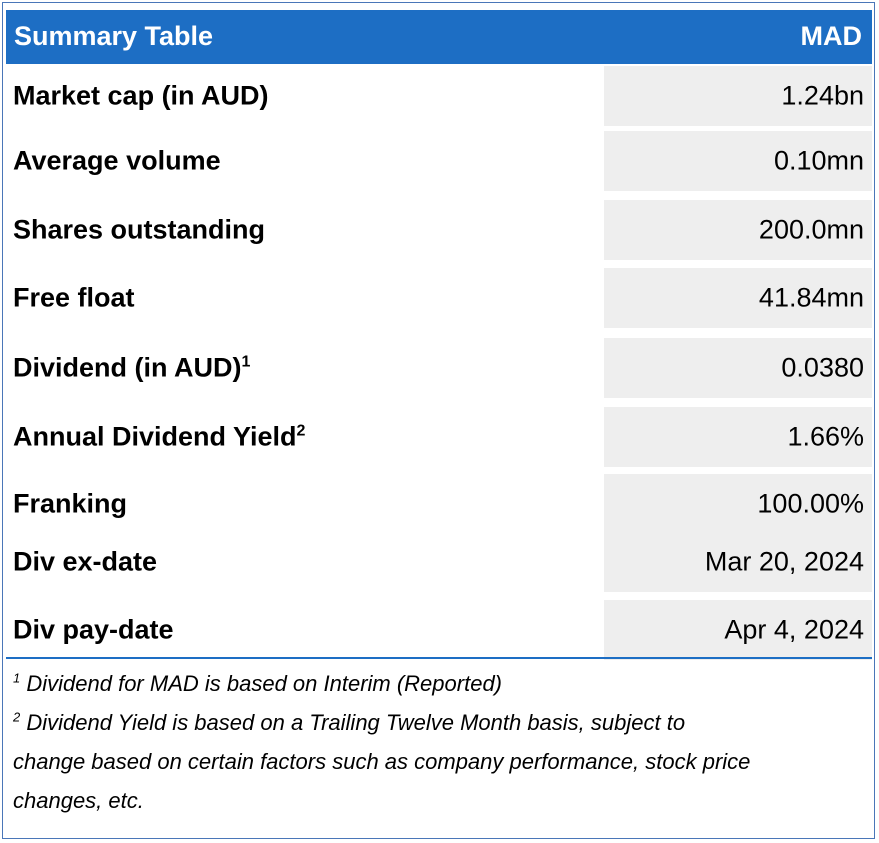 The height and width of the screenshot is (843, 879). What do you see at coordinates (818, 160) in the screenshot?
I see `row-value: 0.10mn` at bounding box center [818, 160].